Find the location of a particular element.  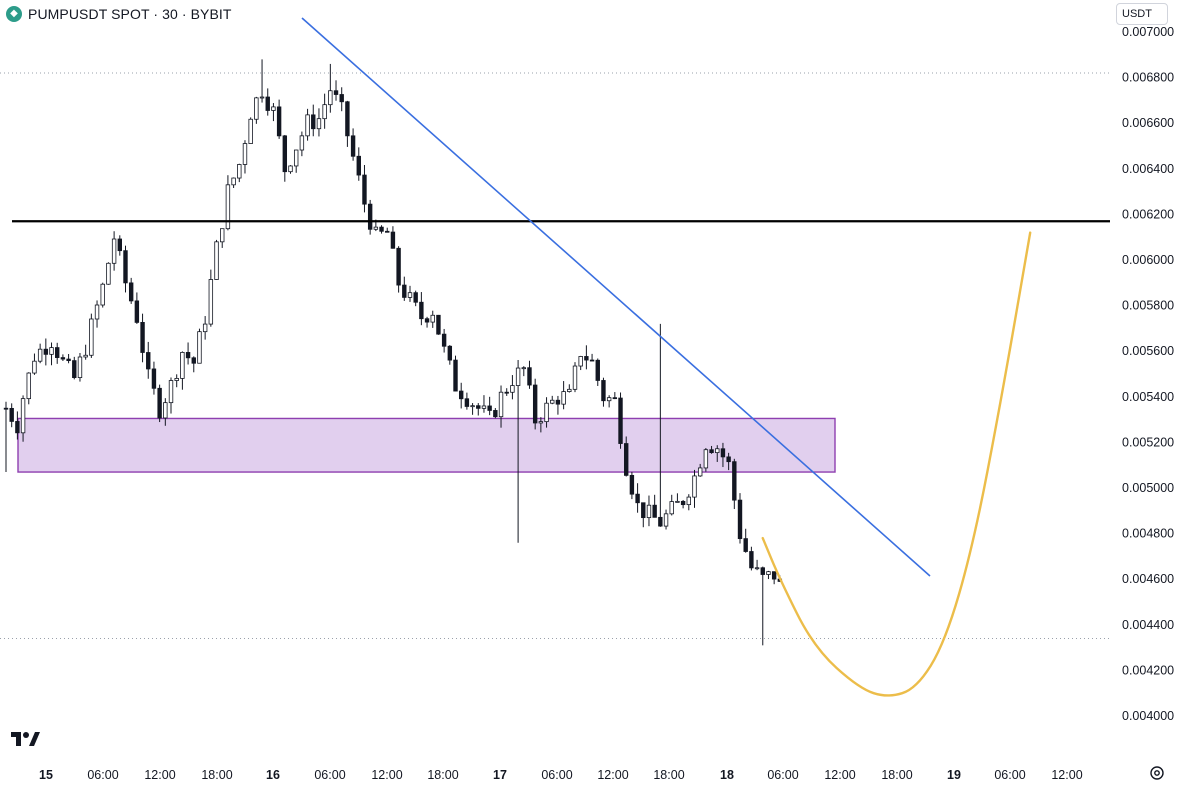

symbol-header: ◆ PUMPUSDT SPOT · 30 · BYBIT is located at coordinates (122, 14).